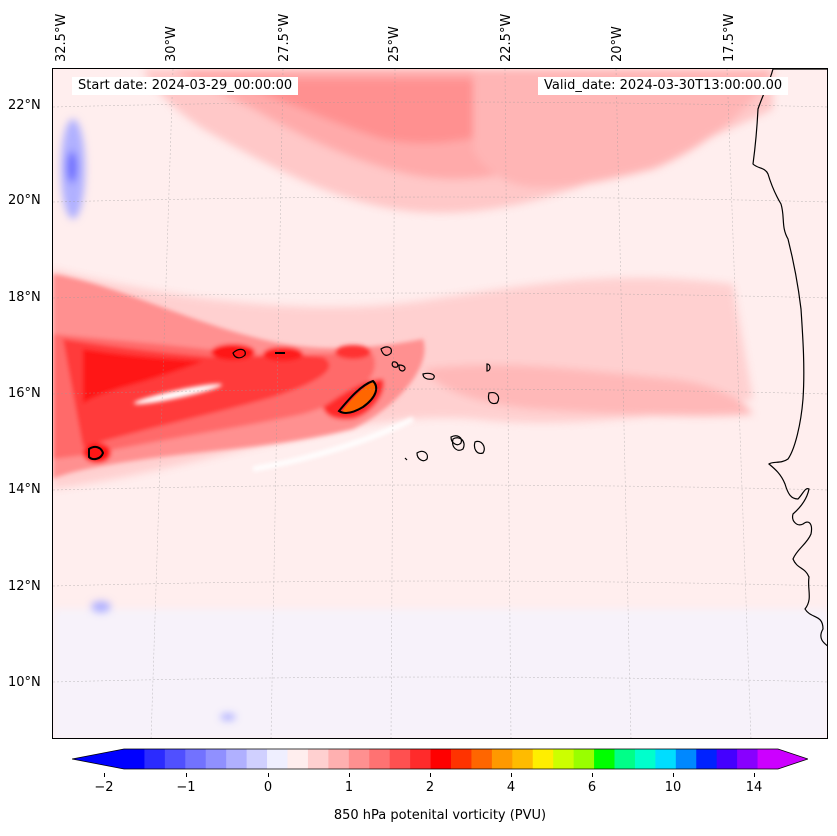  What do you see at coordinates (171, 44) in the screenshot?
I see `lon-label-30w: 30°W` at bounding box center [171, 44].